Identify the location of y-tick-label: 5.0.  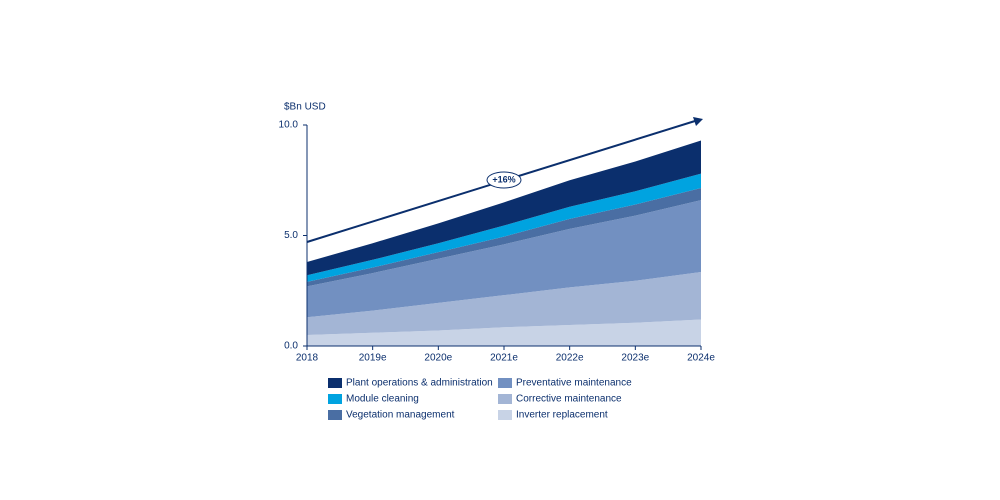
(291, 235).